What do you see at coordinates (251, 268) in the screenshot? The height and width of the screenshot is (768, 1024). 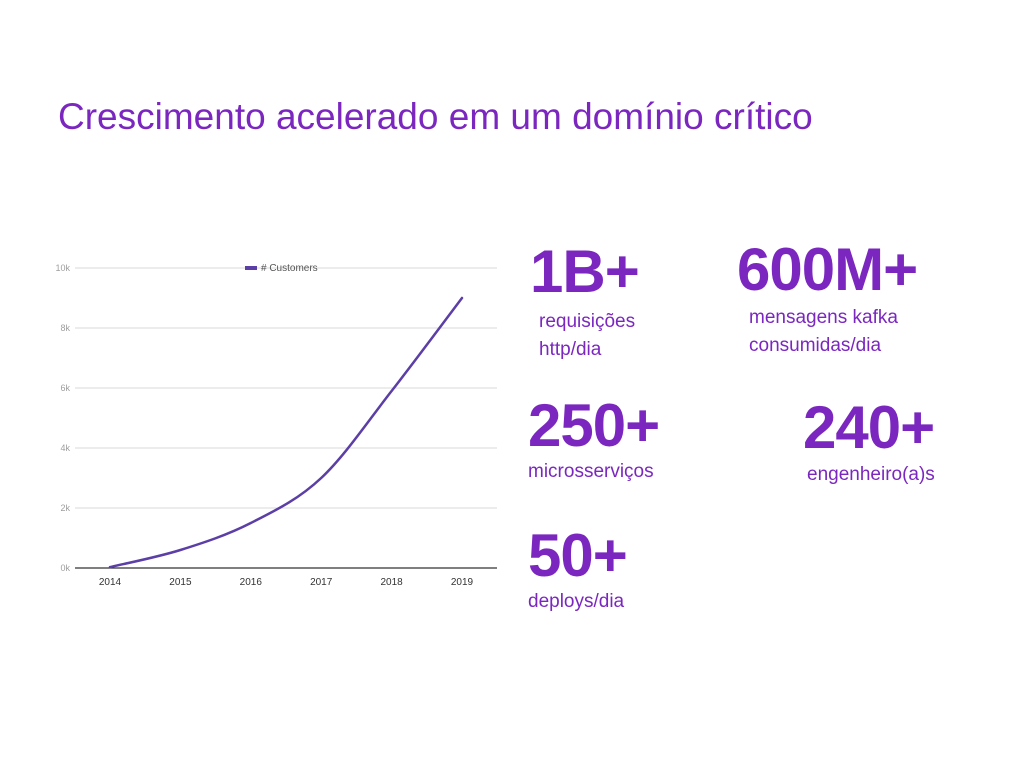 I see `legend-swatch` at bounding box center [251, 268].